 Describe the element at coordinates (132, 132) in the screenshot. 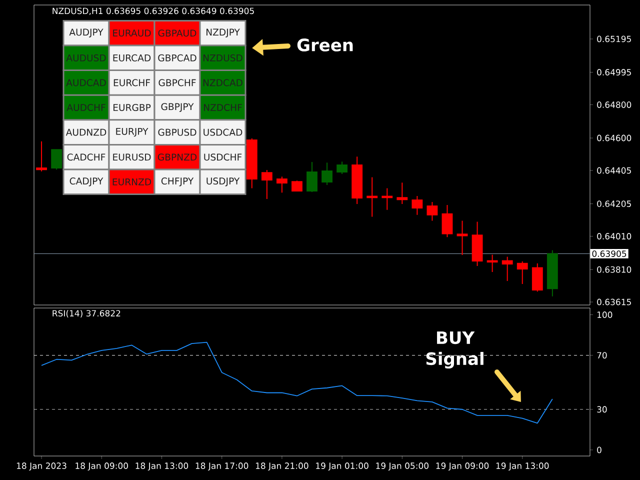

I see `category-label: EURJPY` at that location.